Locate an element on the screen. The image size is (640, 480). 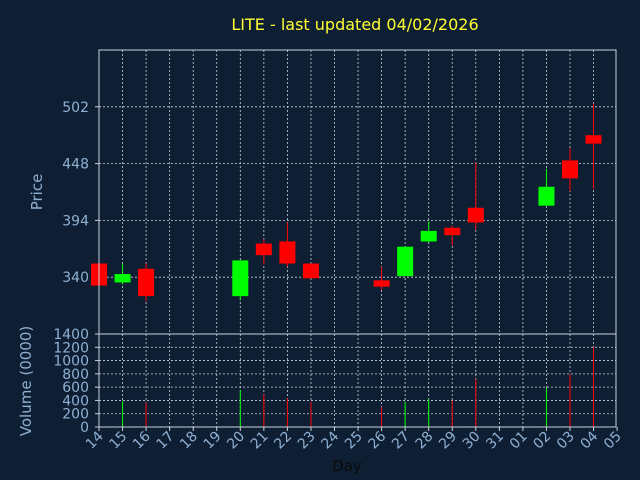
x-tick-label: 31 is located at coordinates (495, 441).